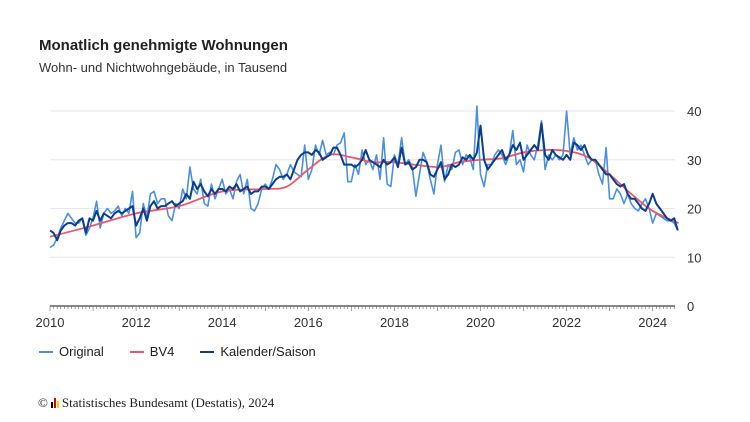  I want to click on copyright-symbol: ©, so click(43, 402).